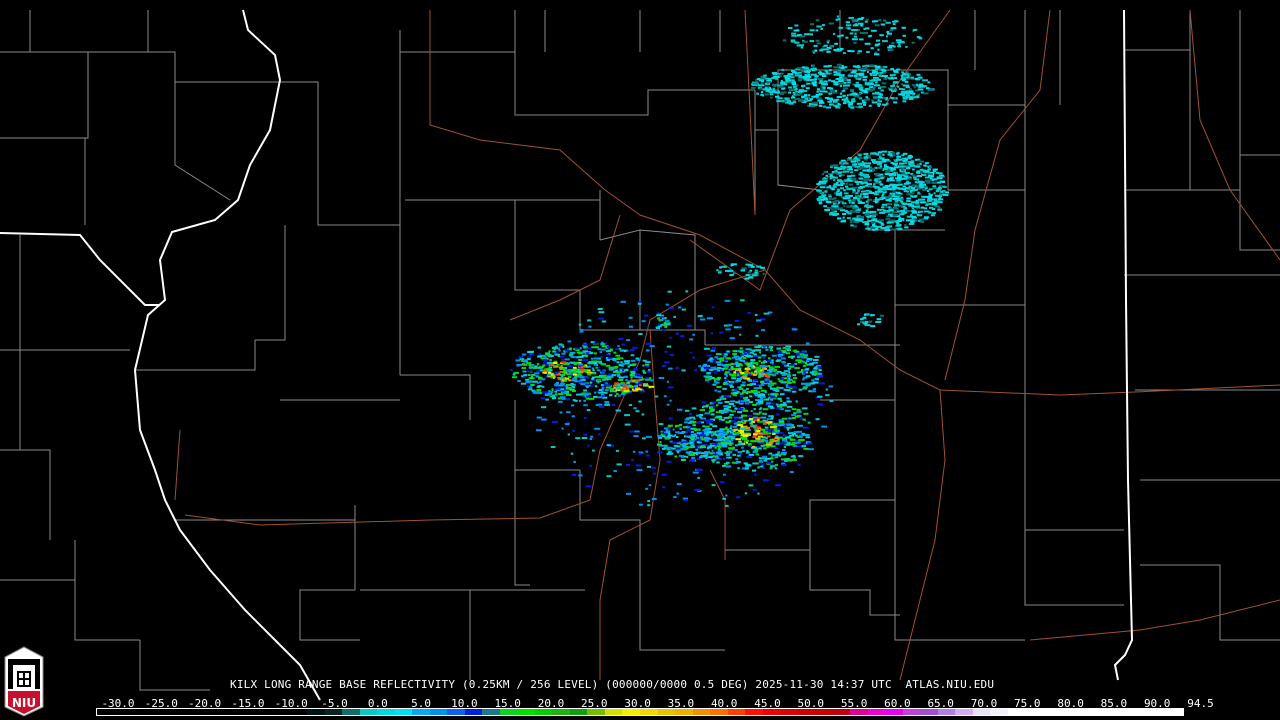 The image size is (1280, 720). I want to click on highway, so click(922, 535).